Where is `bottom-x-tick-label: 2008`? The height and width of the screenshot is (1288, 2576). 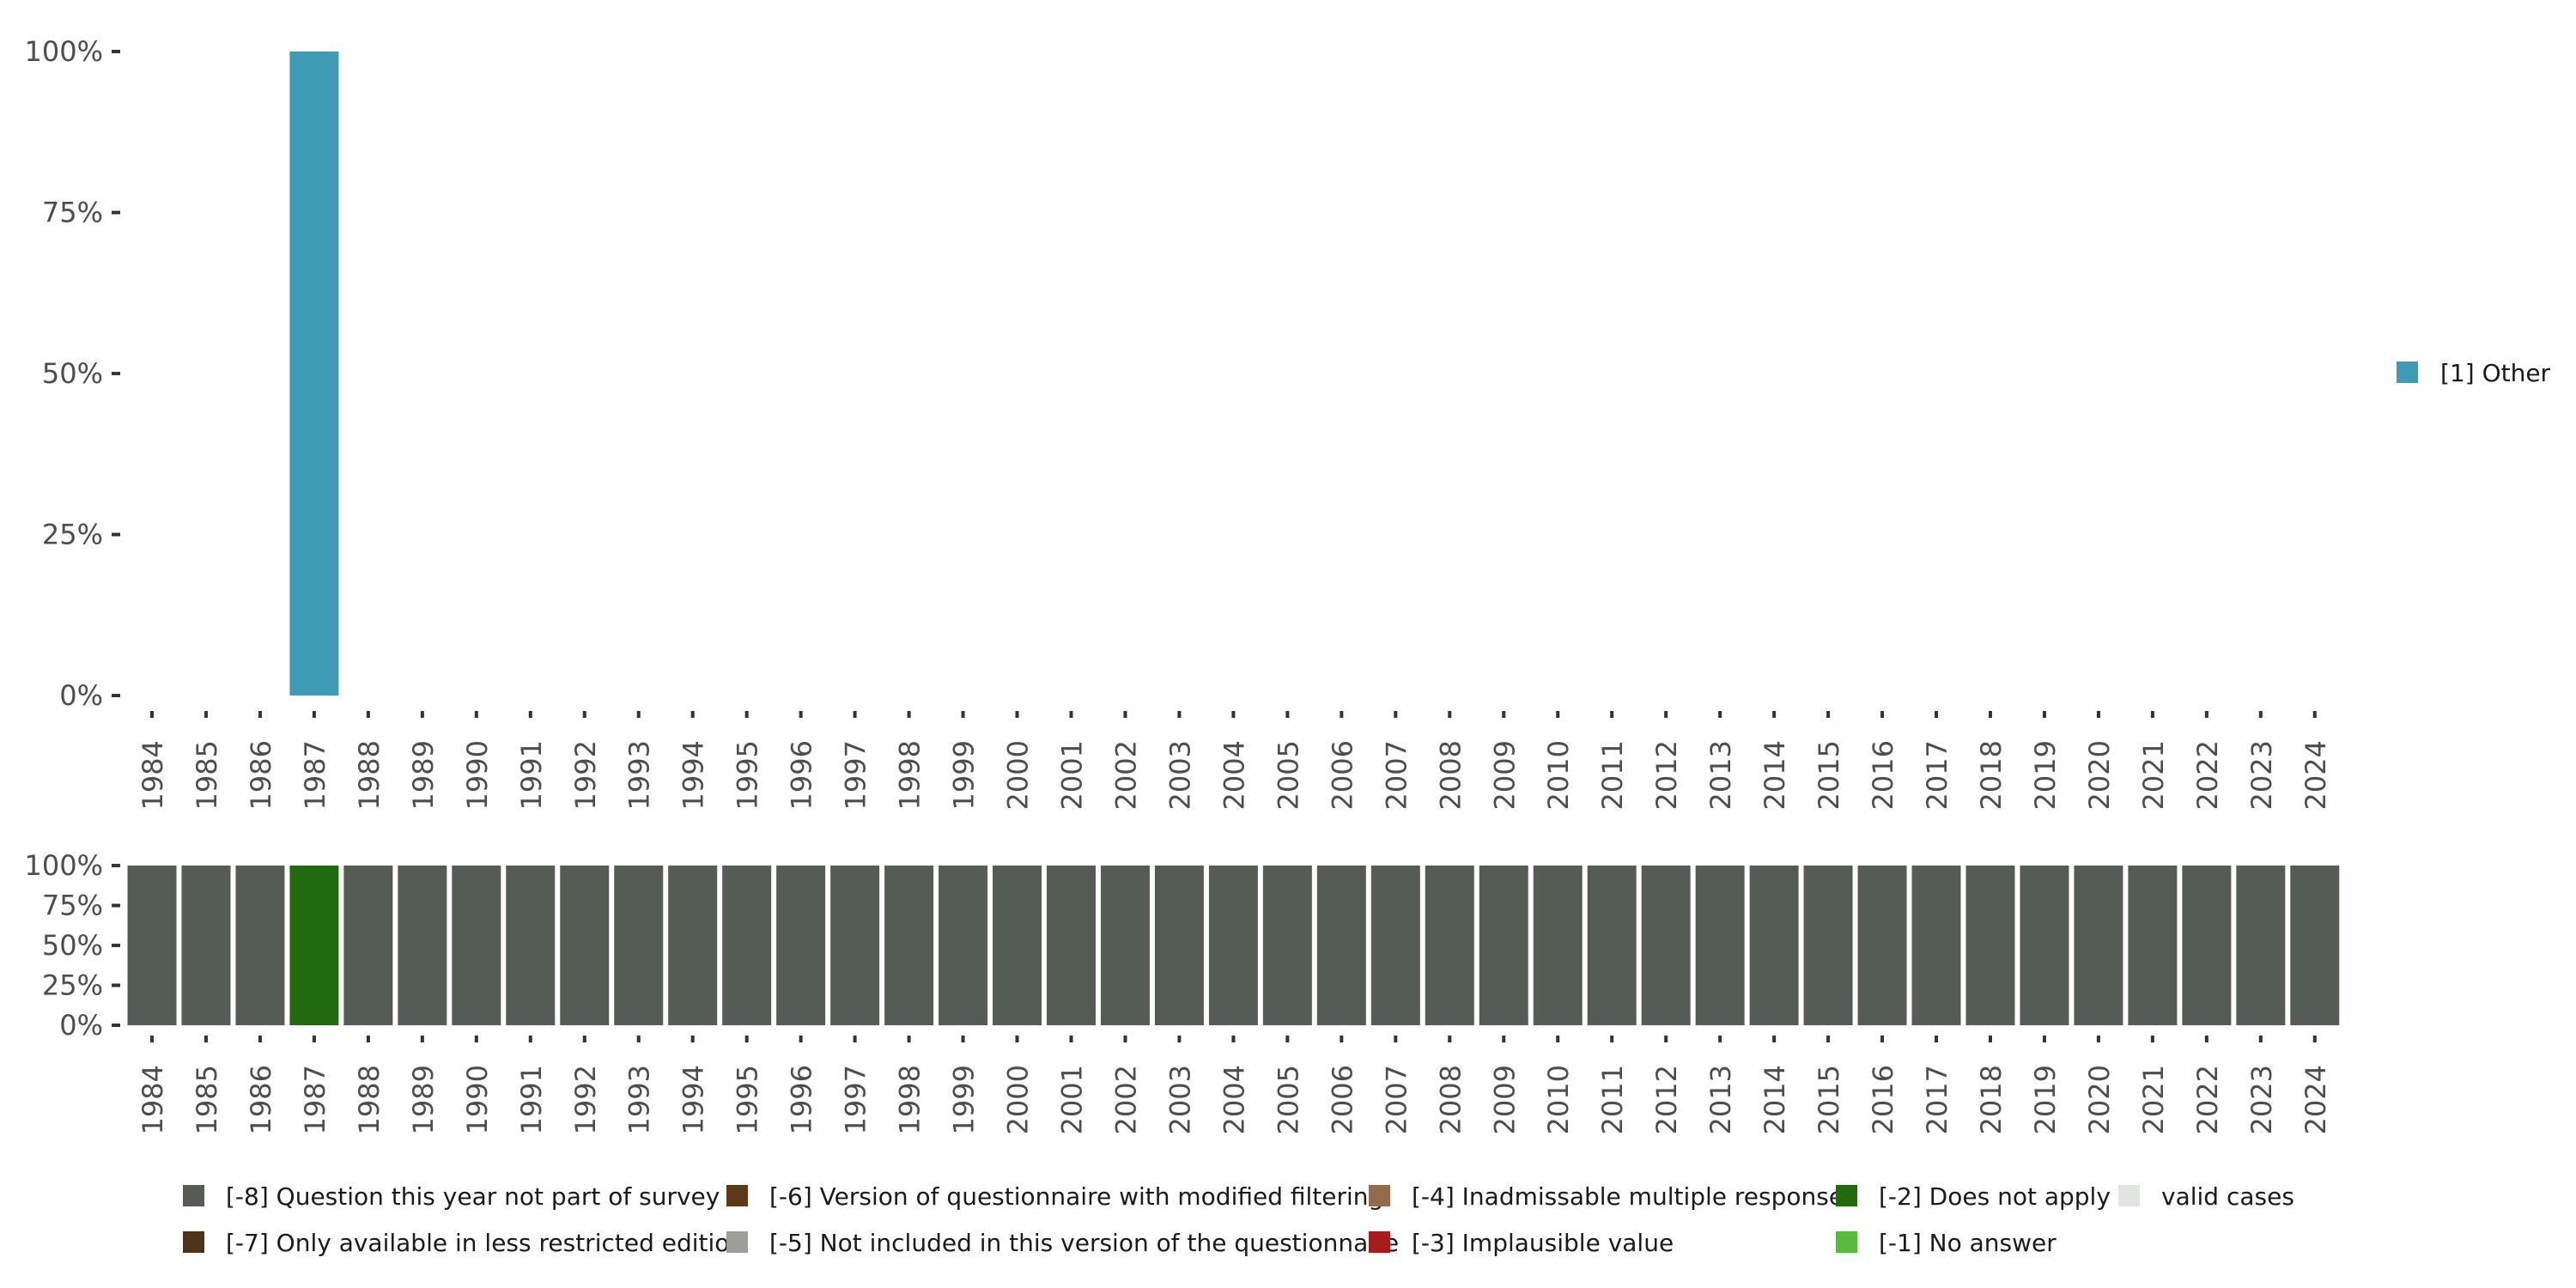 bottom-x-tick-label: 2008 is located at coordinates (1451, 1100).